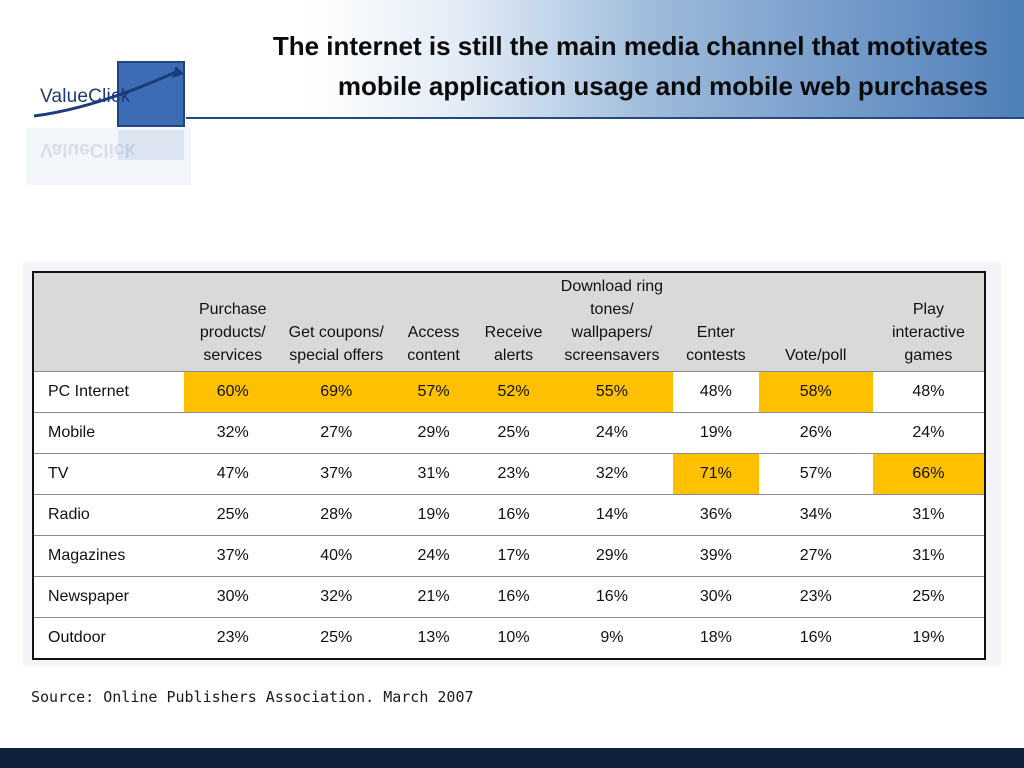 The image size is (1024, 768). What do you see at coordinates (108, 322) in the screenshot?
I see `header-cell-blank` at bounding box center [108, 322].